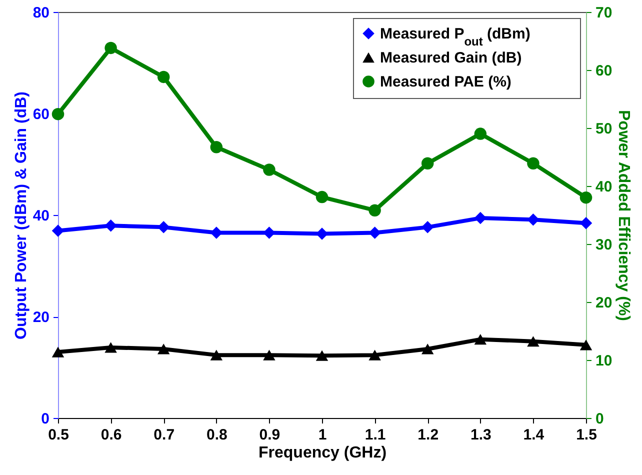 This screenshot has width=642, height=475. What do you see at coordinates (481, 435) in the screenshot?
I see `x-tick-label: 1.3` at bounding box center [481, 435].